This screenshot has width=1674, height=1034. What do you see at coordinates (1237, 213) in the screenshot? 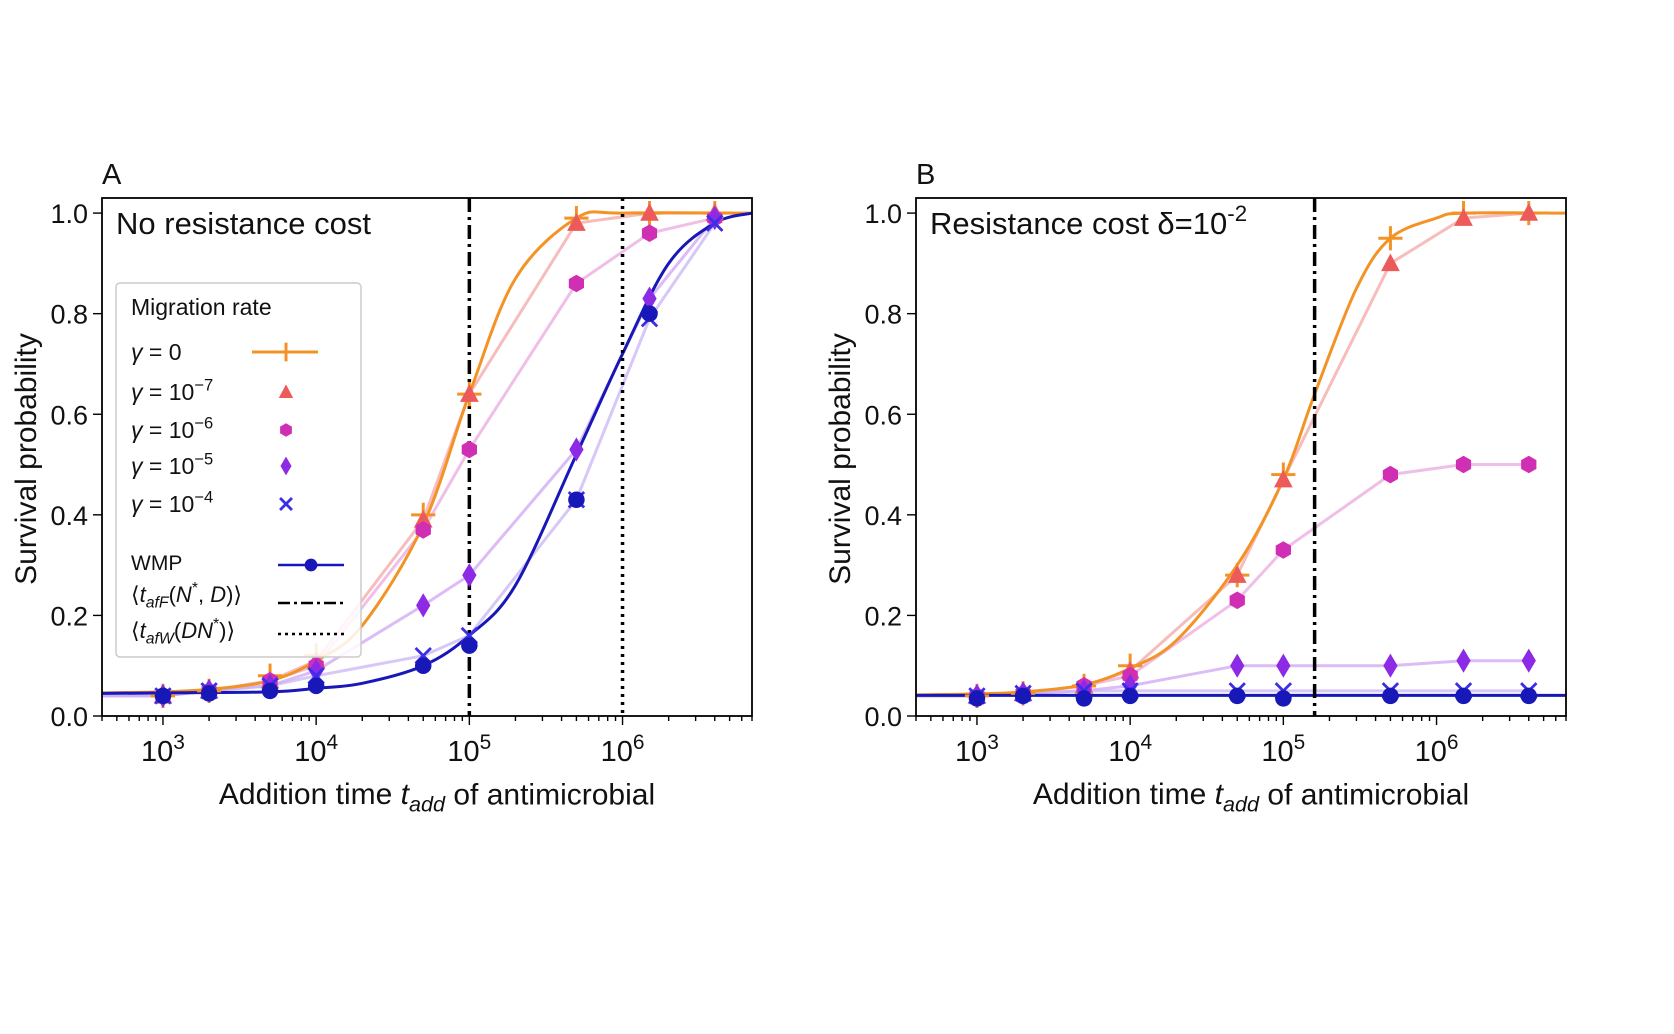
I see `annotation-text-part: -2` at bounding box center [1237, 213].